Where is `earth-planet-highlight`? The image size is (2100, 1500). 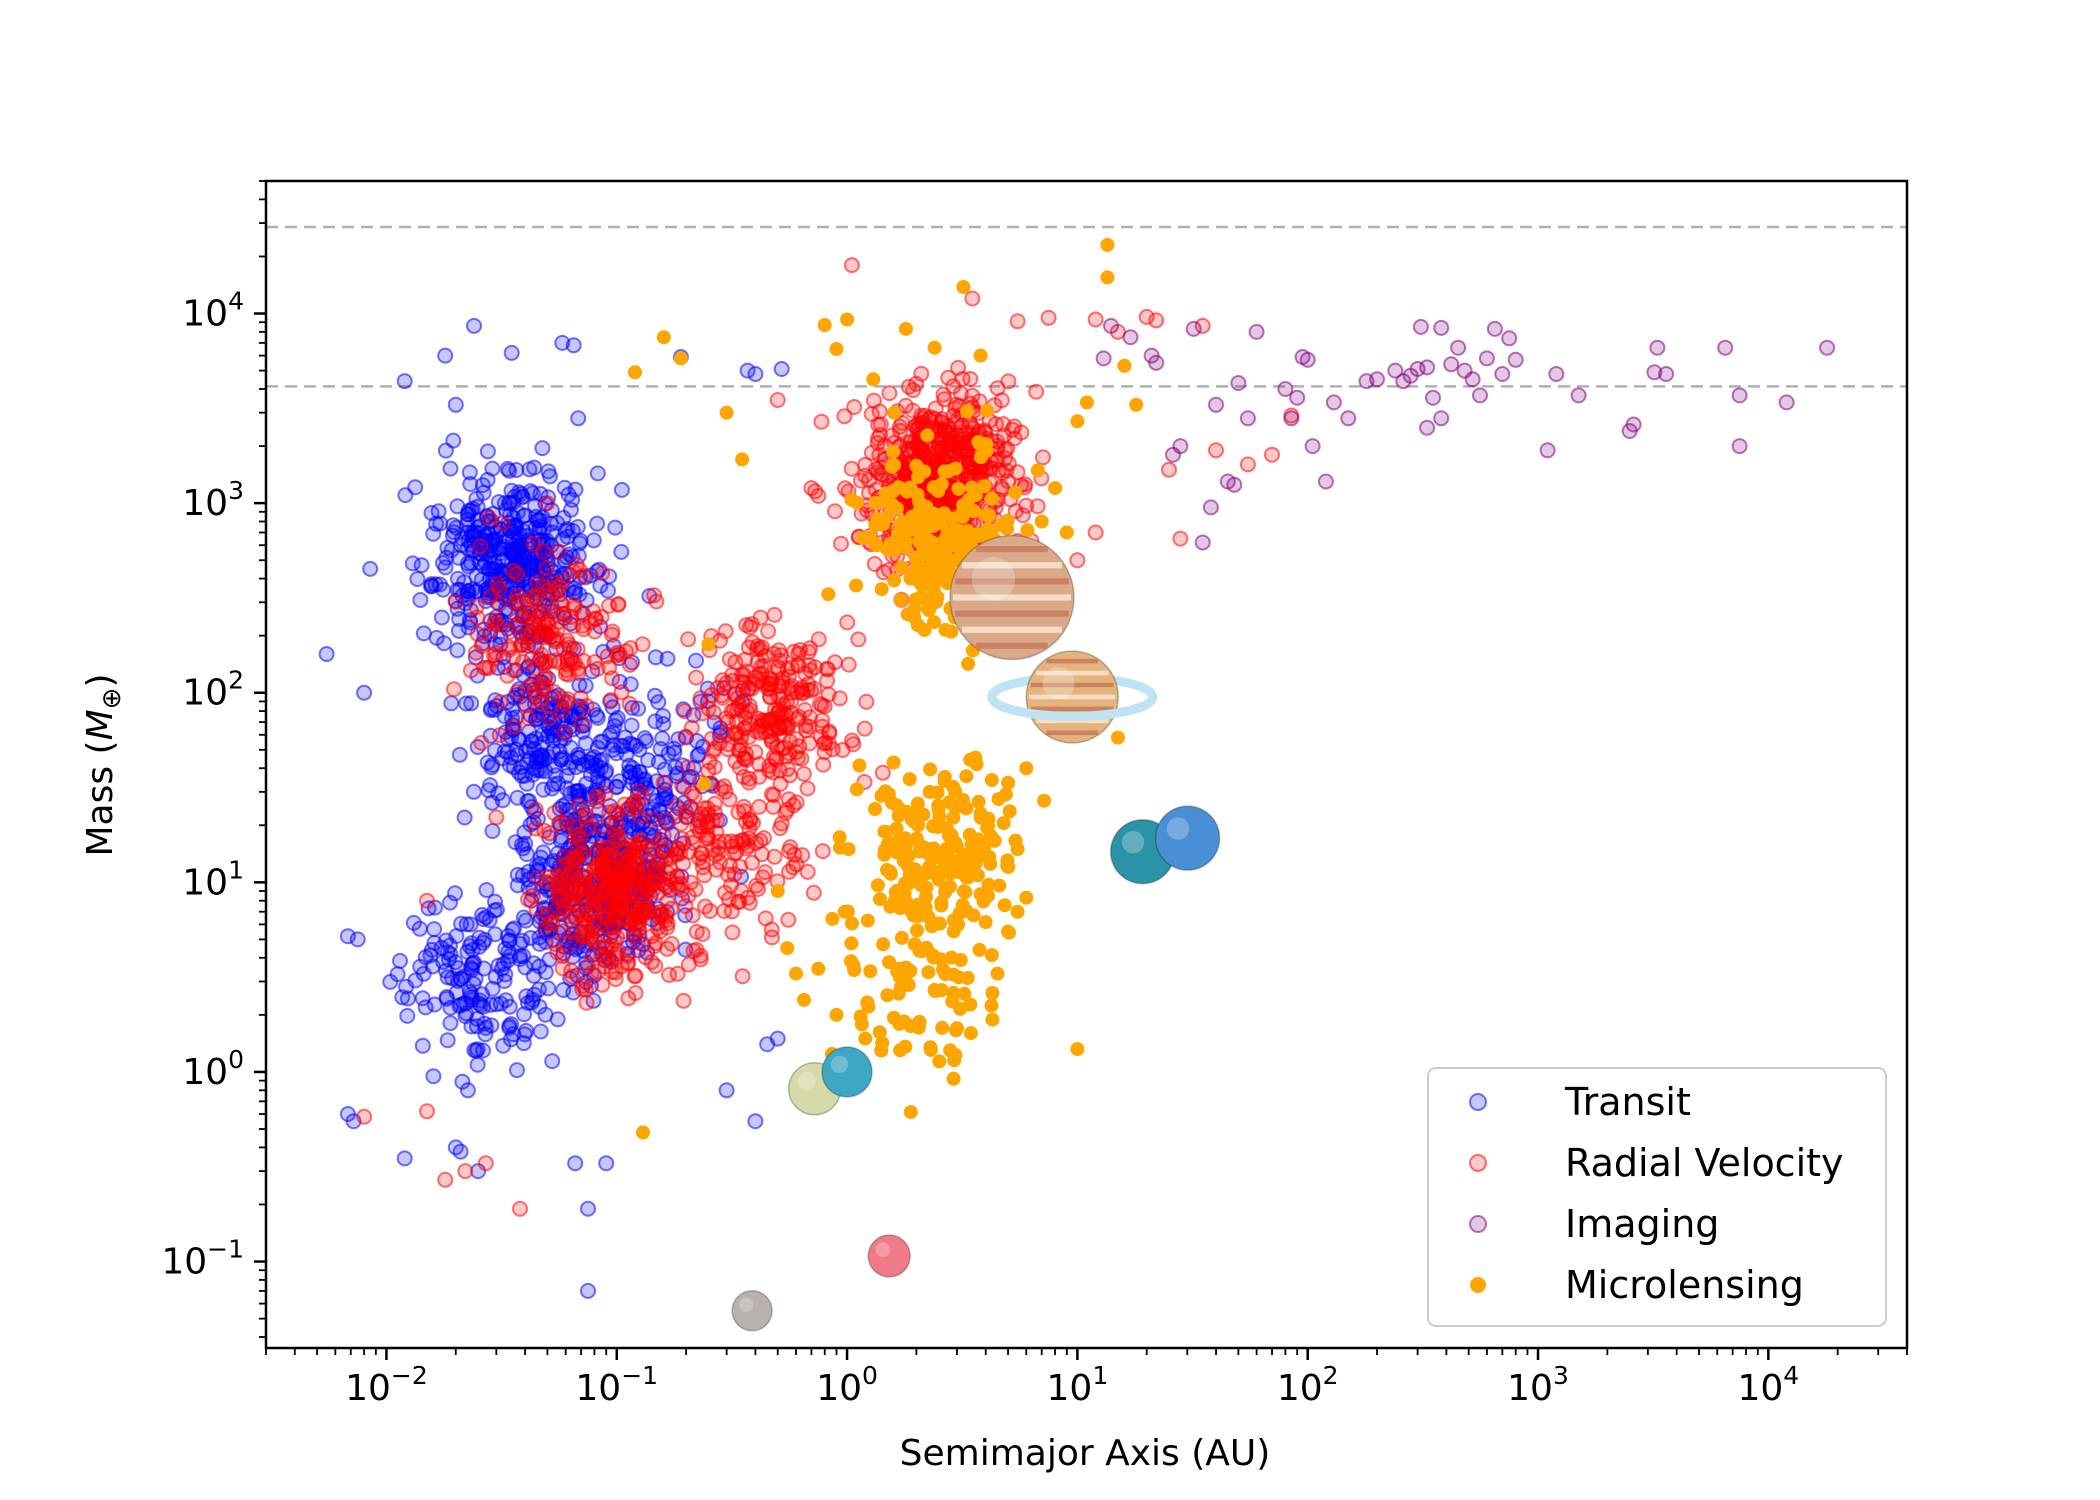 earth-planet-highlight is located at coordinates (839, 1064).